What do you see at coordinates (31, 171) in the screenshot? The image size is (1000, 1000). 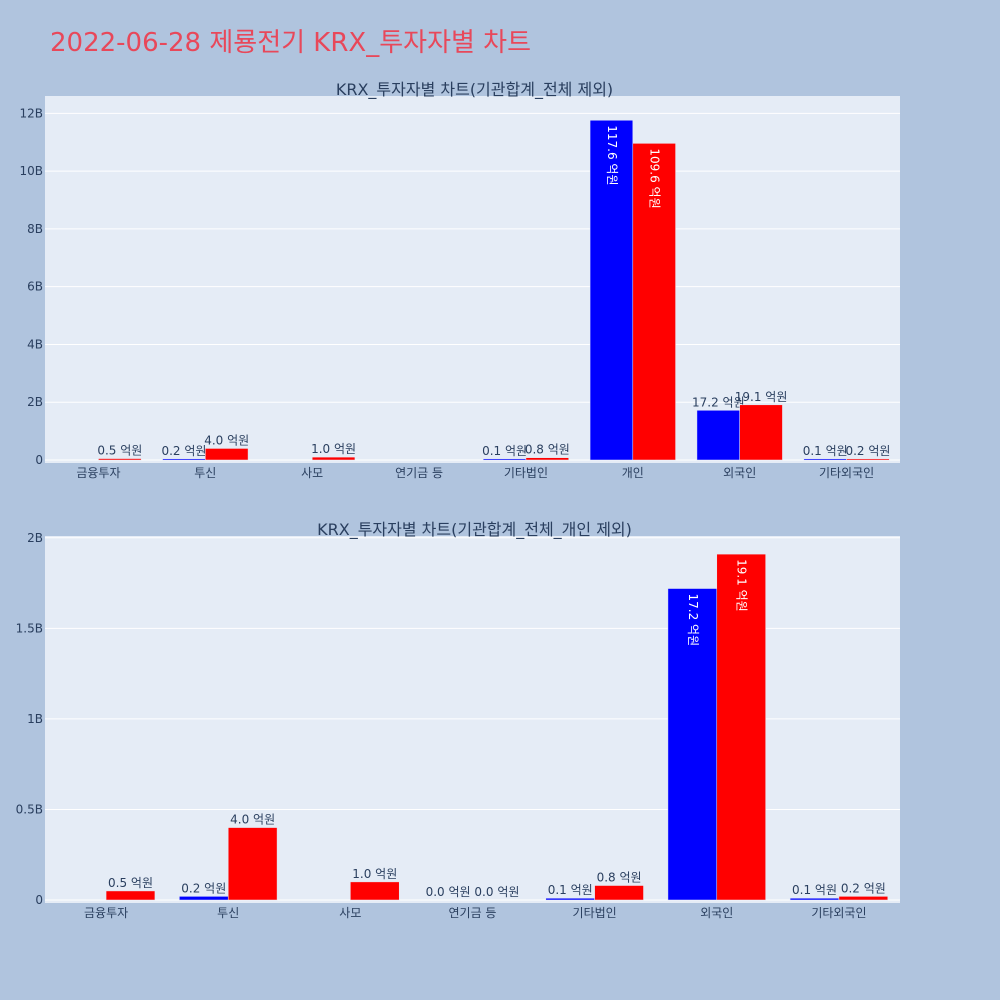 I see `y-tick-label: 10B` at bounding box center [31, 171].